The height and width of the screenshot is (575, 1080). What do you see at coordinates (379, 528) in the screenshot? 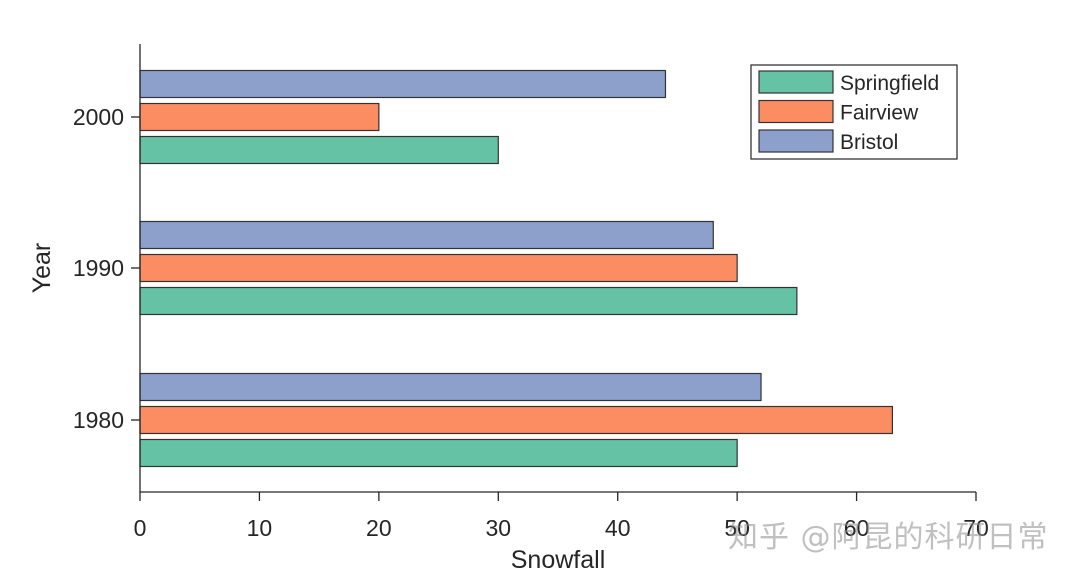
I see `x-tick-label: 20` at bounding box center [379, 528].